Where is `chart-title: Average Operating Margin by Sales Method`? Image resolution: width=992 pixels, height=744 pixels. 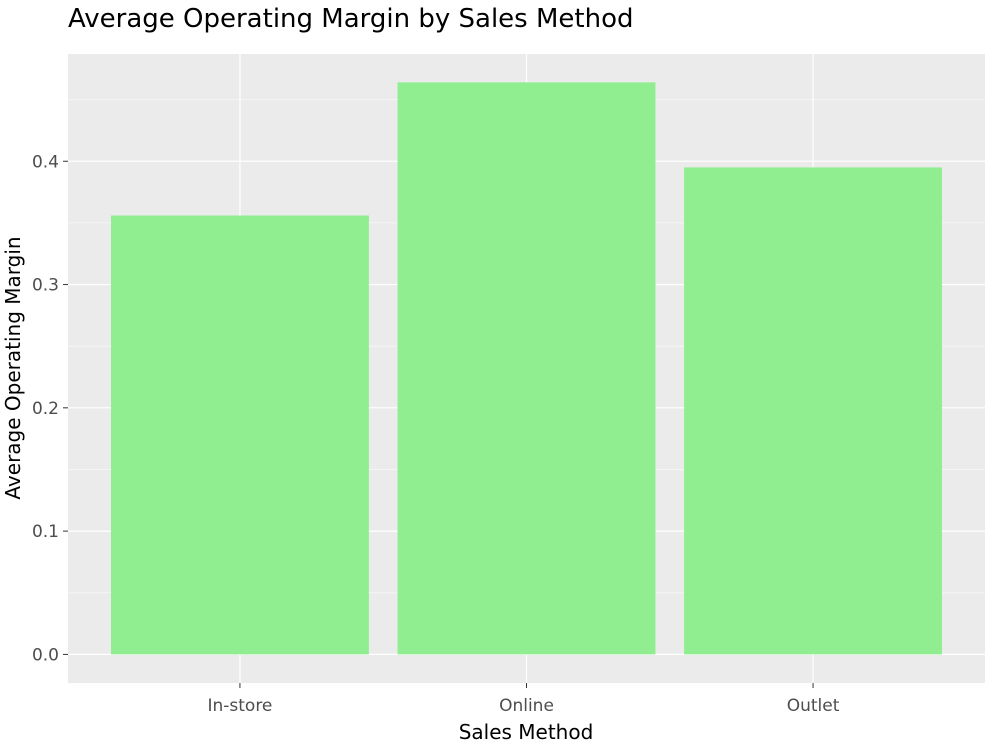 chart-title: Average Operating Margin by Sales Method is located at coordinates (351, 19).